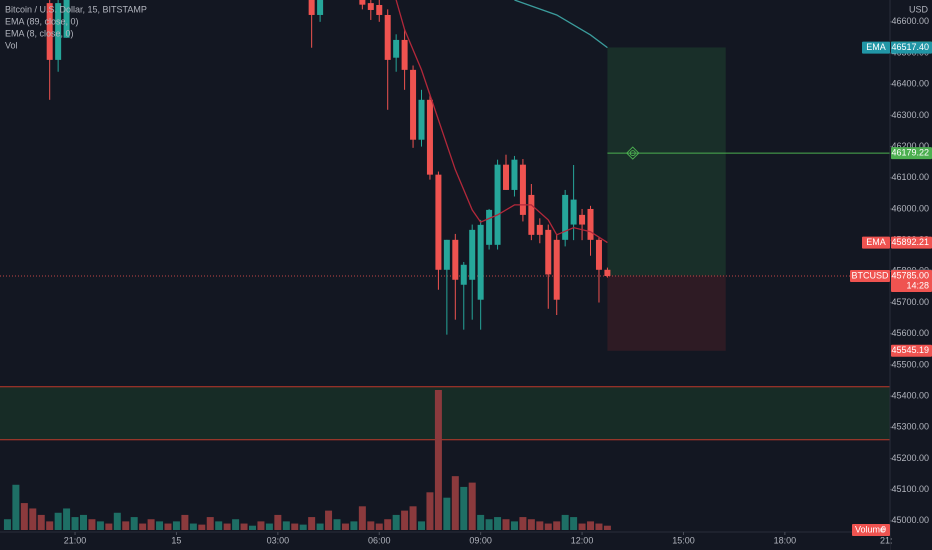  Describe the element at coordinates (632, 153) in the screenshot. I see `target-marker-dot` at that location.